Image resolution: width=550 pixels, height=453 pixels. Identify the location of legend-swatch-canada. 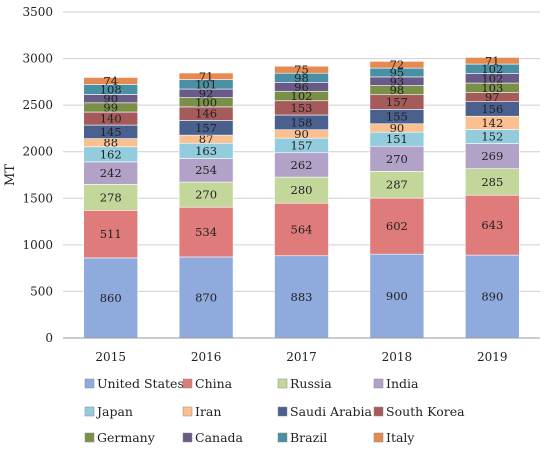
(187, 437).